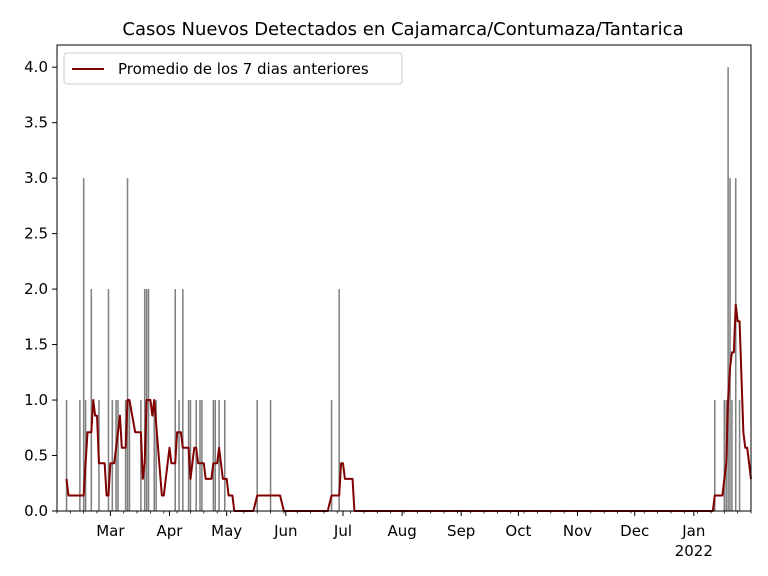  What do you see at coordinates (36, 178) in the screenshot?
I see `y-tick-label: 3.0` at bounding box center [36, 178].